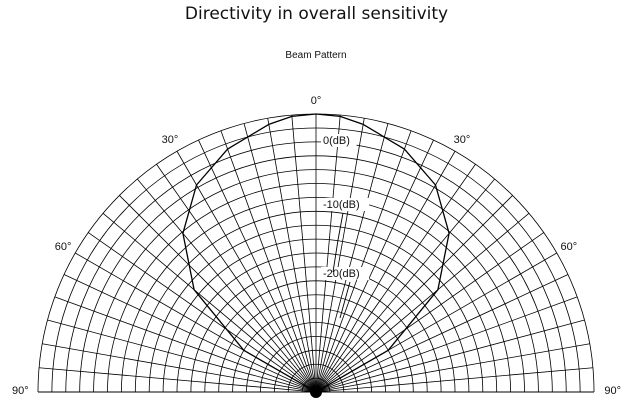  I want to click on radial-label: -10(dB), so click(341, 205).